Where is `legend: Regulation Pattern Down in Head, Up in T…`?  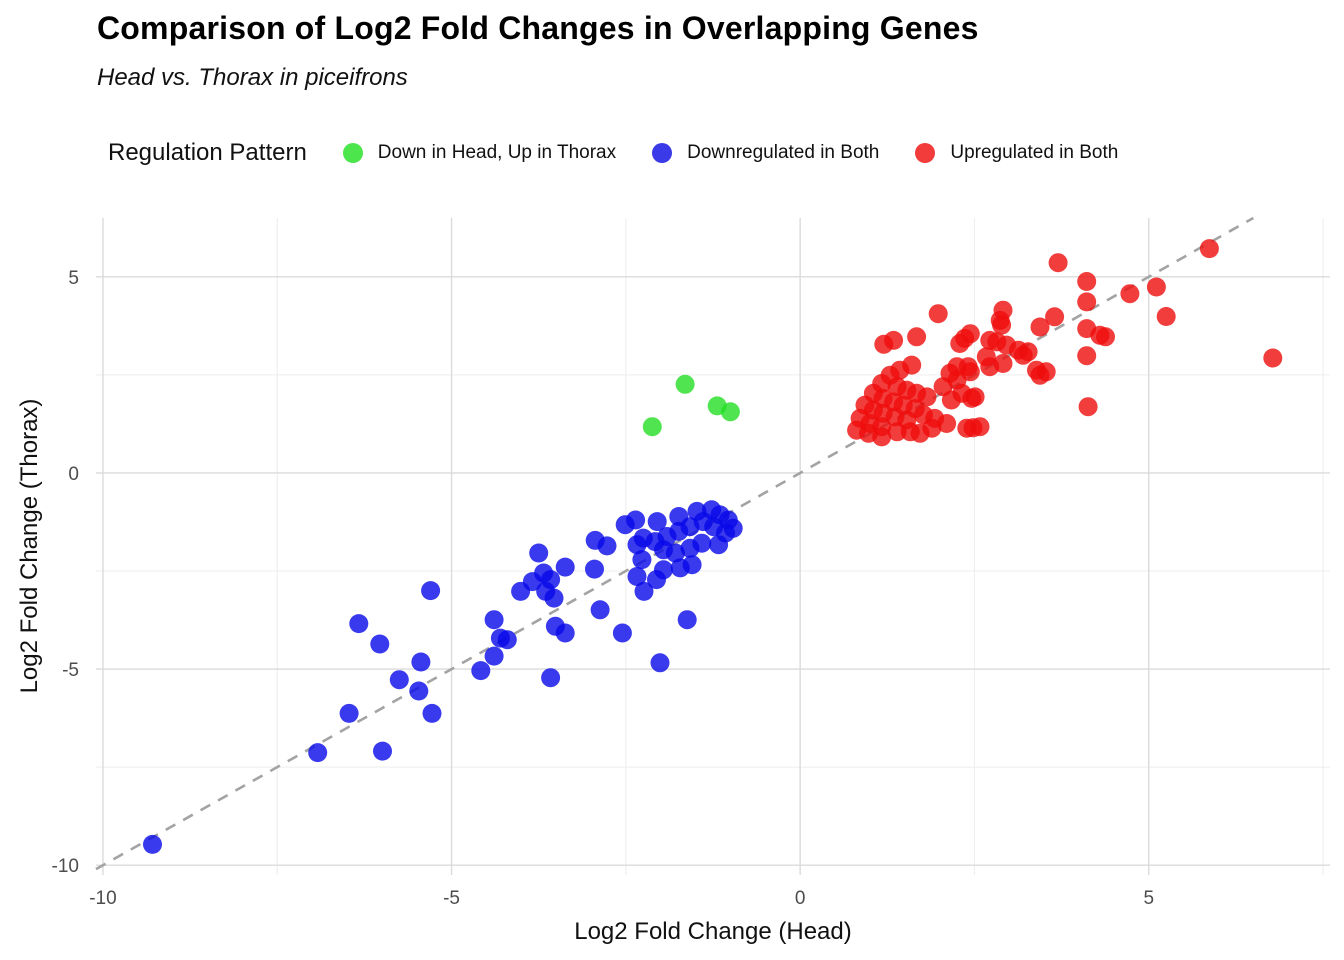 legend: Regulation Pattern Down in Head, Up in T… is located at coordinates (613, 153).